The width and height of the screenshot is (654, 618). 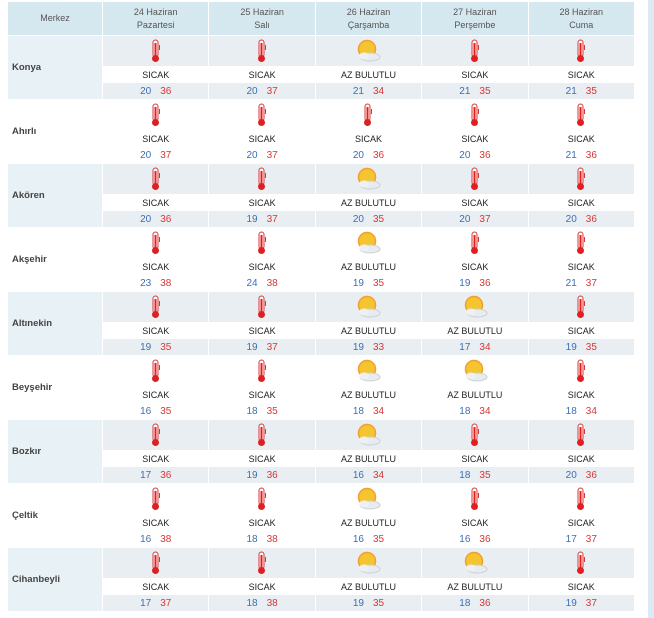 What do you see at coordinates (155, 24) in the screenshot?
I see `day-weekday: Pazartesi` at bounding box center [155, 24].